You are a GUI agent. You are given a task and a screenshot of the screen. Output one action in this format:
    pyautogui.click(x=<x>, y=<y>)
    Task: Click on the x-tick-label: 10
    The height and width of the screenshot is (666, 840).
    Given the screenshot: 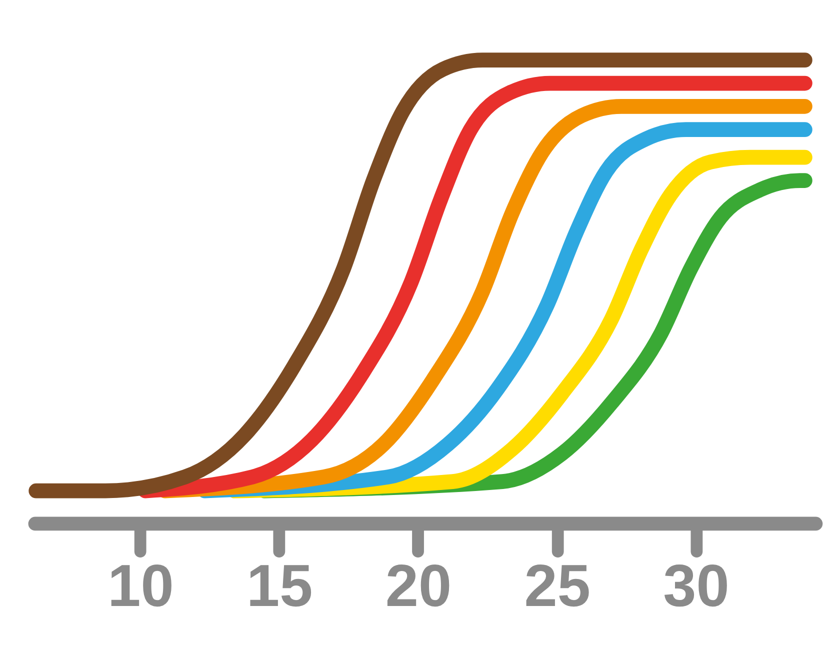 What is the action you would take?
    pyautogui.click(x=141, y=586)
    